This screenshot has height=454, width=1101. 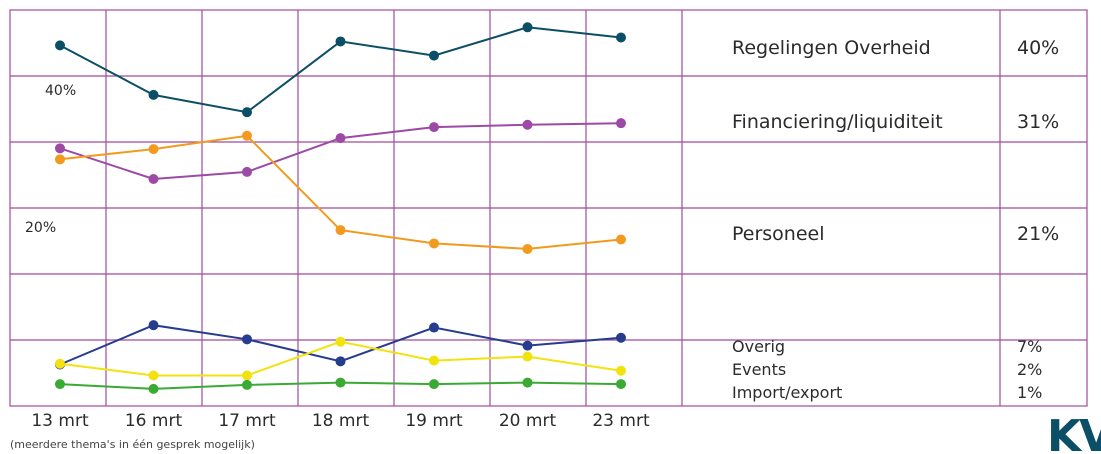 I want to click on legend-share: 31%, so click(x=1038, y=122).